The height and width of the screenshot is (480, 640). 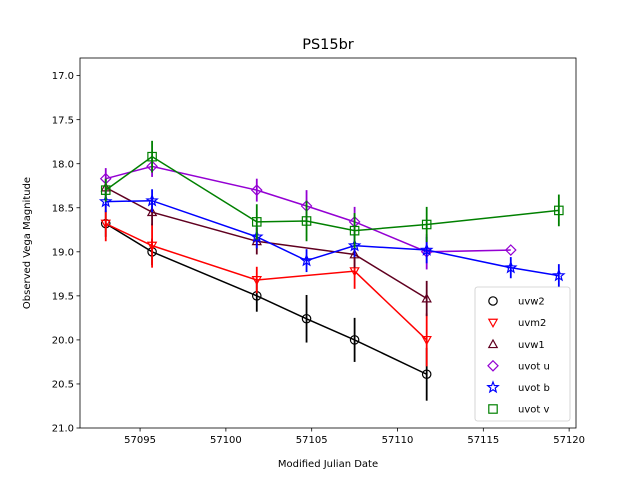 I want to click on y-tick-label: 18.0, so click(x=63, y=164).